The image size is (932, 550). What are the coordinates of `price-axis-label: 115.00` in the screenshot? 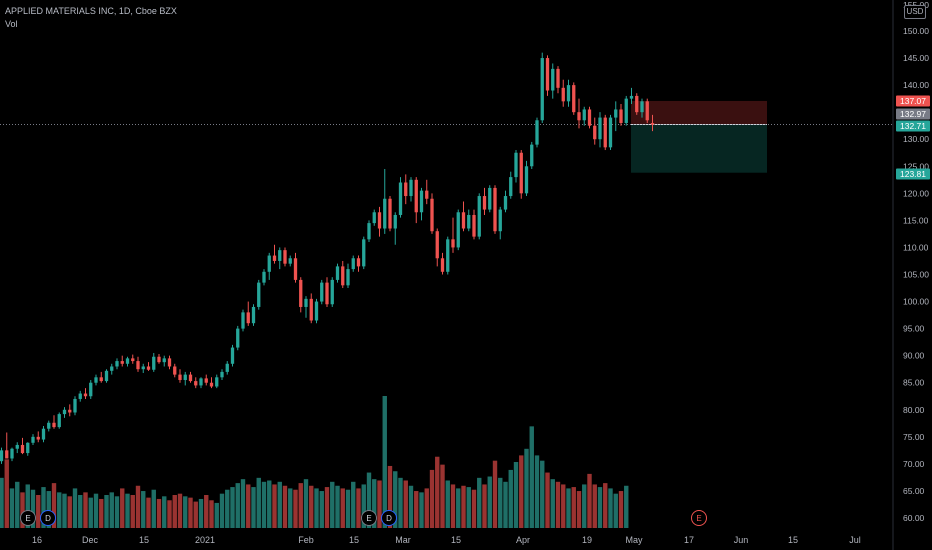 It's located at (916, 220).